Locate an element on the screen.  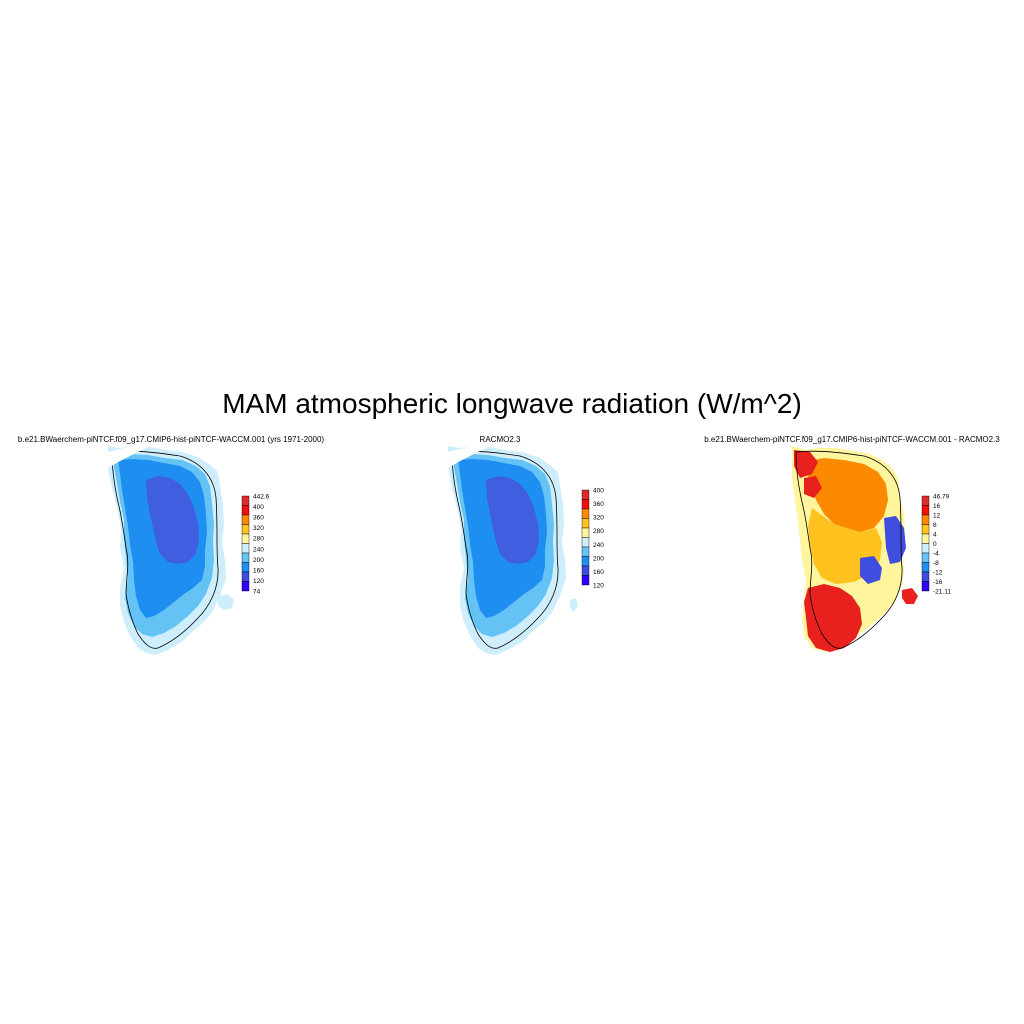
colorbar-label: 442.6 is located at coordinates (261, 497).